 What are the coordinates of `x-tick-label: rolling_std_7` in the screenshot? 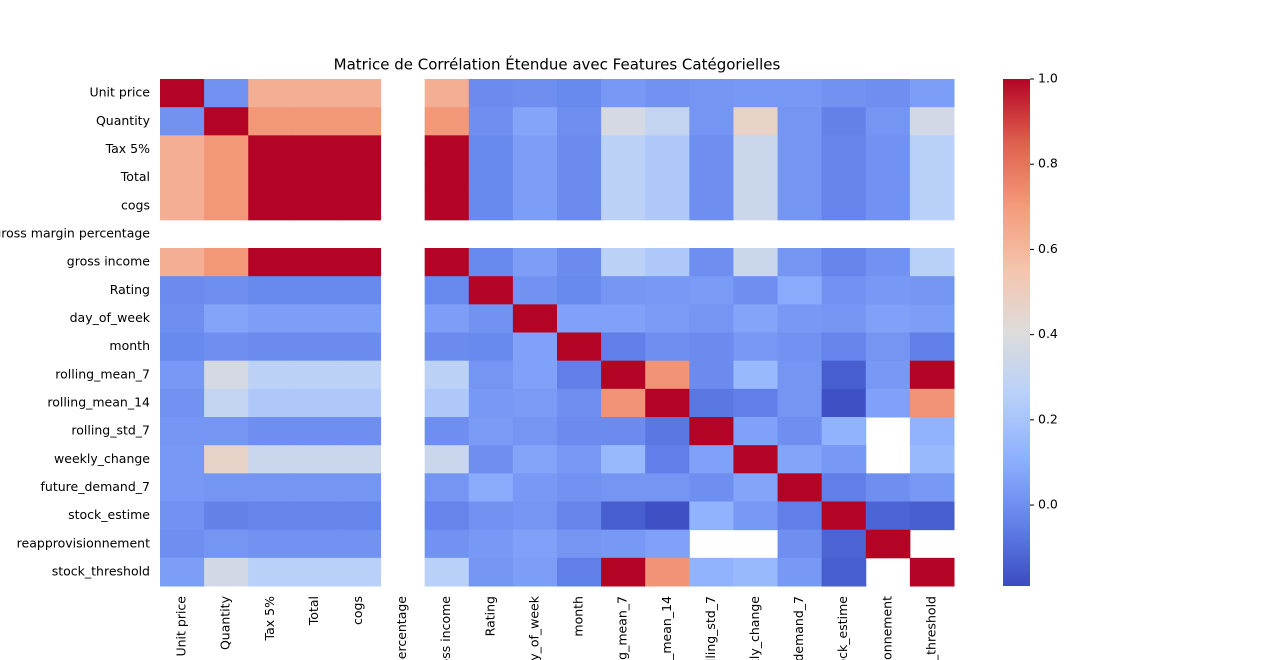 It's located at (710, 628).